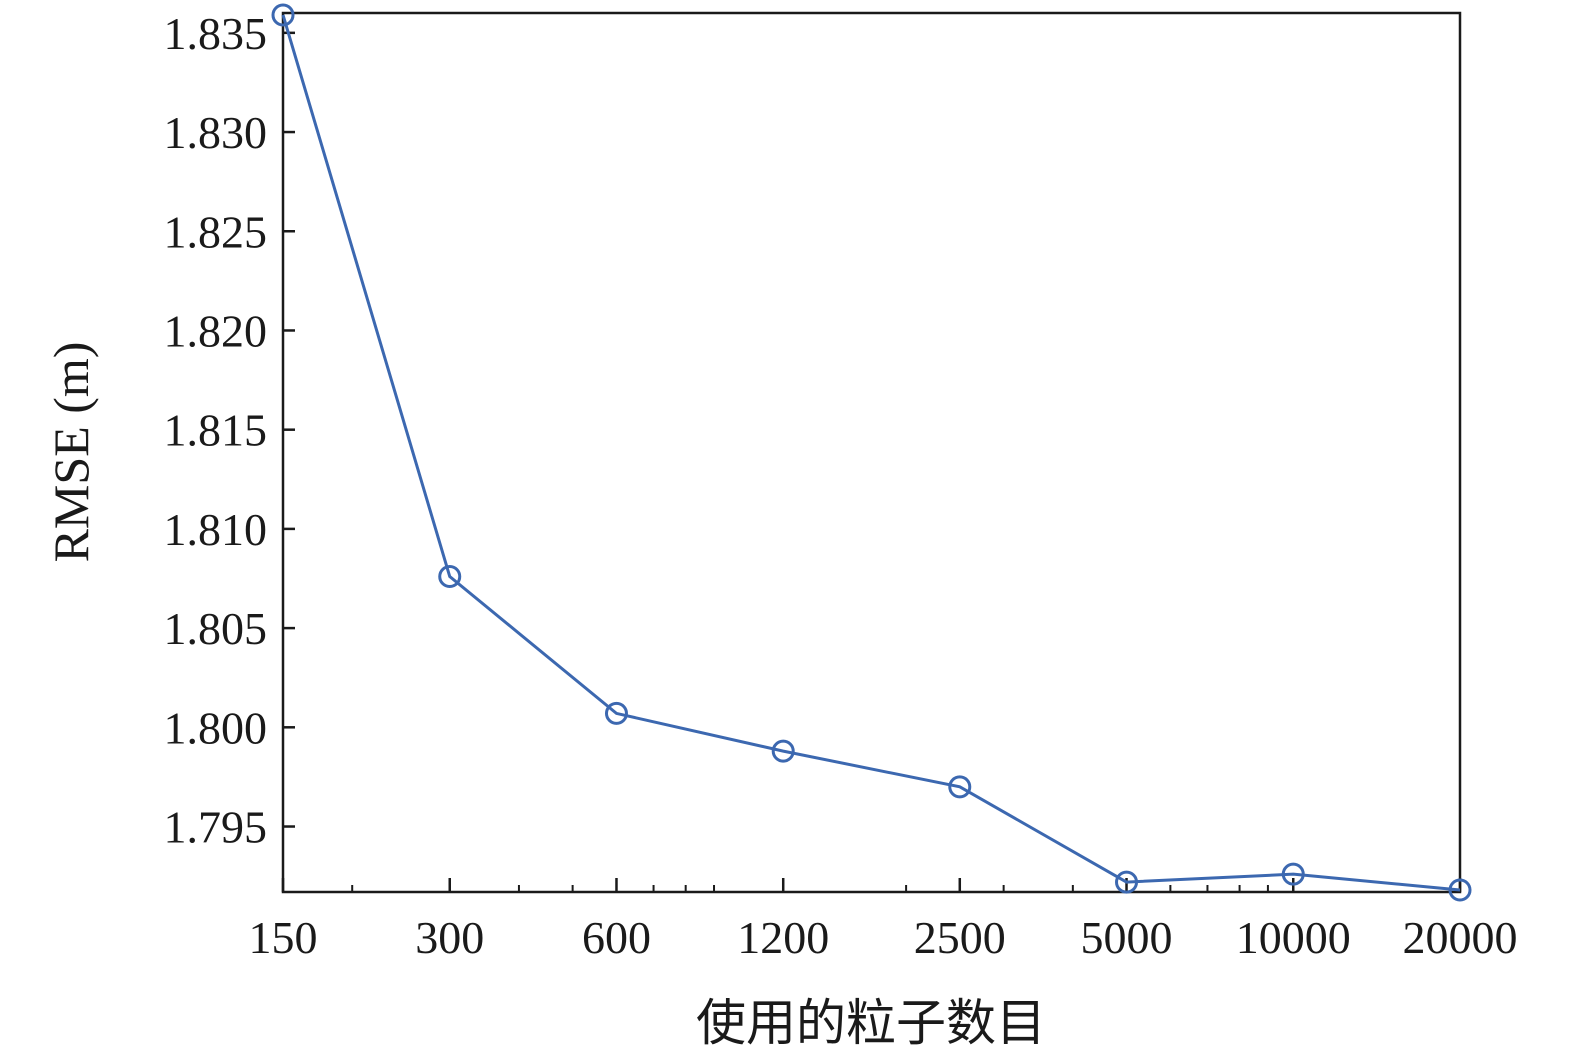 Image resolution: width=1575 pixels, height=1061 pixels. What do you see at coordinates (960, 937) in the screenshot?
I see `x-tick-label: 2500` at bounding box center [960, 937].